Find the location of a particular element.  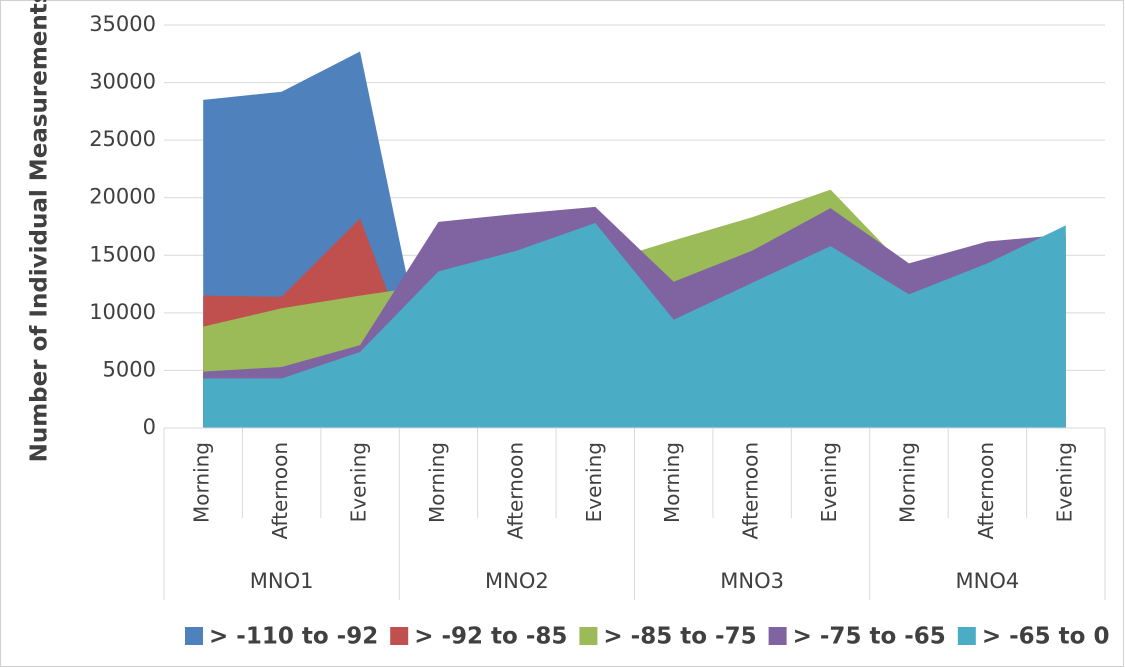

y-tick-label: 10000 is located at coordinates (122, 312).